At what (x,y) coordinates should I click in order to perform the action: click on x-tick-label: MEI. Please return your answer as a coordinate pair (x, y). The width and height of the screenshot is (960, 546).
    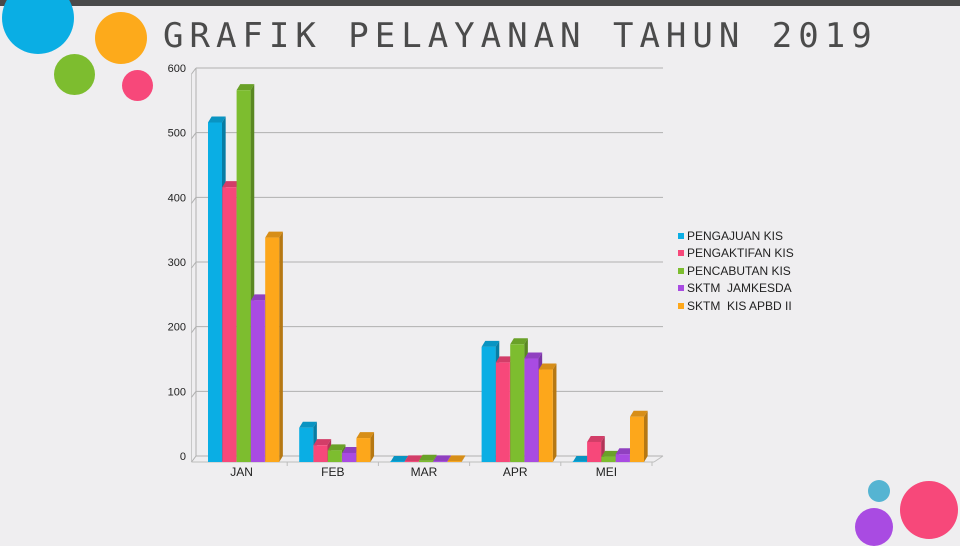
    Looking at the image, I should click on (606, 472).